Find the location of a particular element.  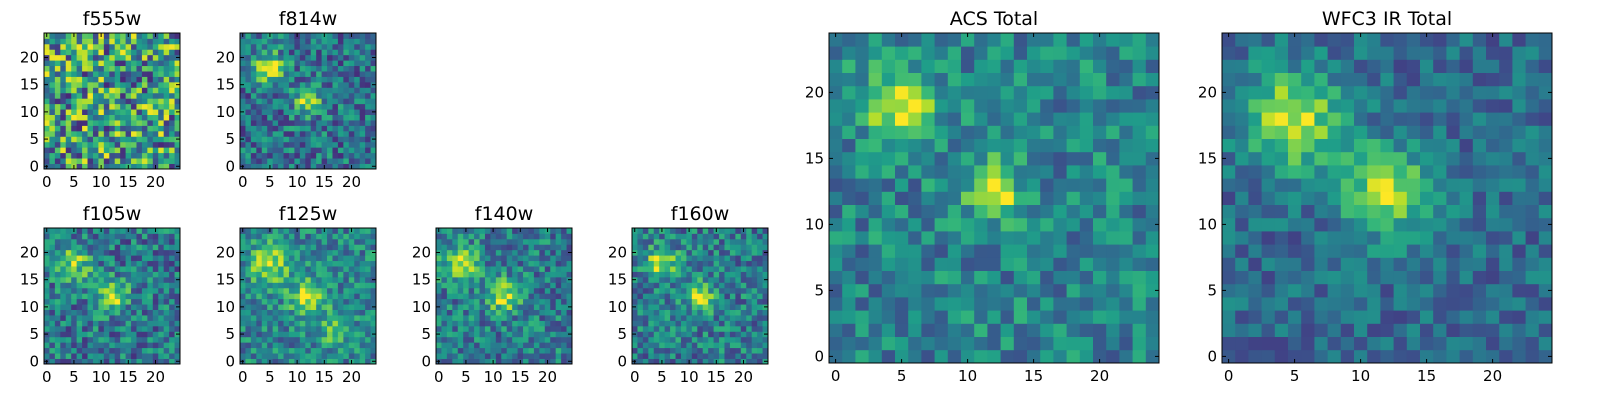

y-tick-label: 15 is located at coordinates (814, 158).